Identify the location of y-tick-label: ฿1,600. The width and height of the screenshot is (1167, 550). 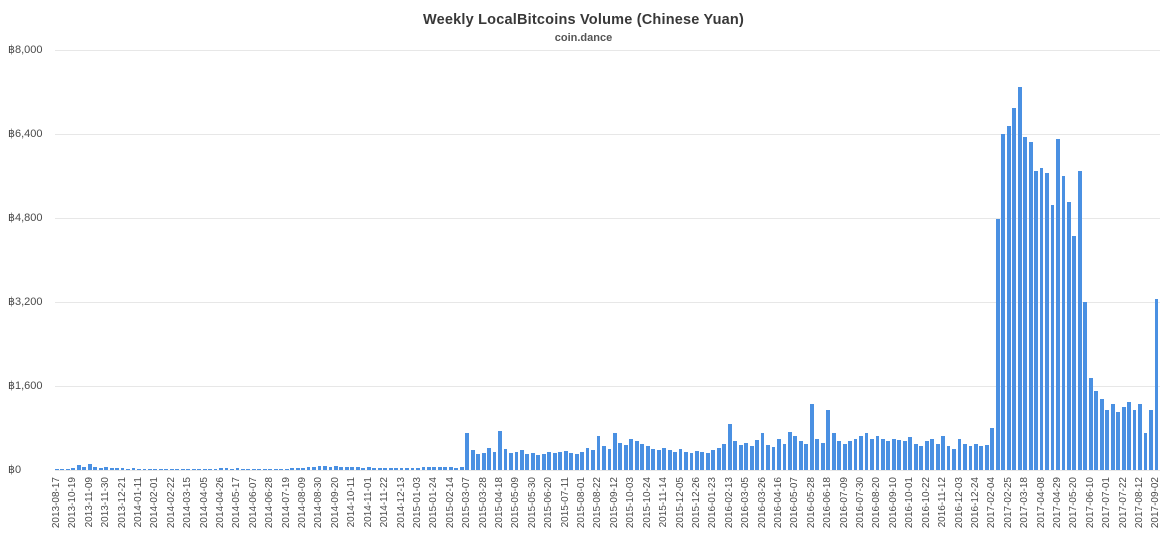
(25, 386).